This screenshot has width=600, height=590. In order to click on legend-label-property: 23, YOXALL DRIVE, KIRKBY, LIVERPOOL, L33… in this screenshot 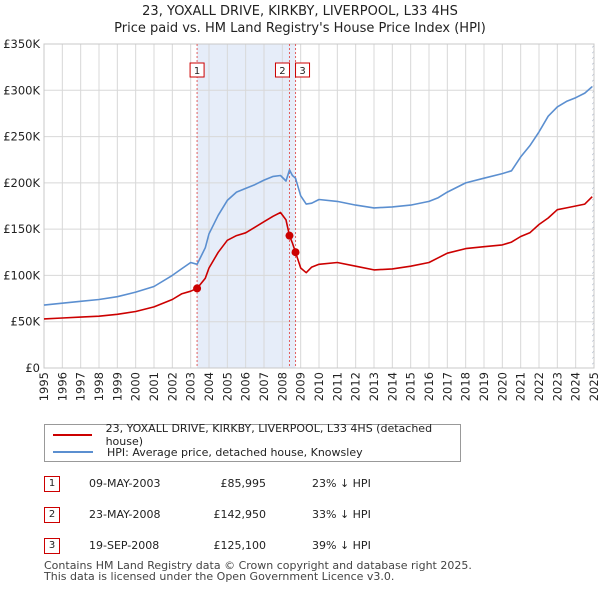, I will do `click(269, 435)`.